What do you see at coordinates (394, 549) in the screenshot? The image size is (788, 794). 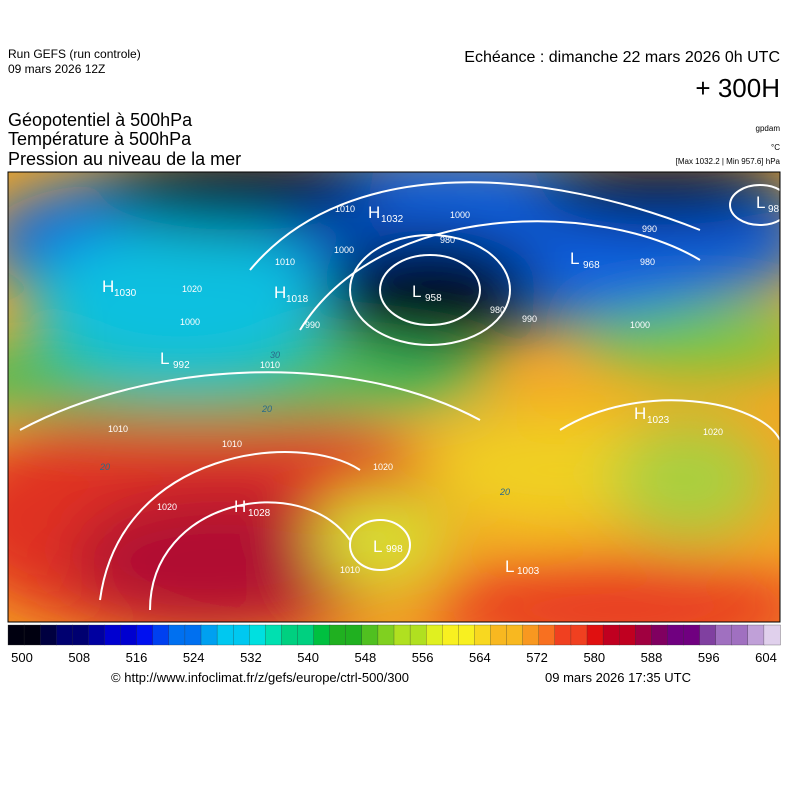 I see `center-value: 998` at bounding box center [394, 549].